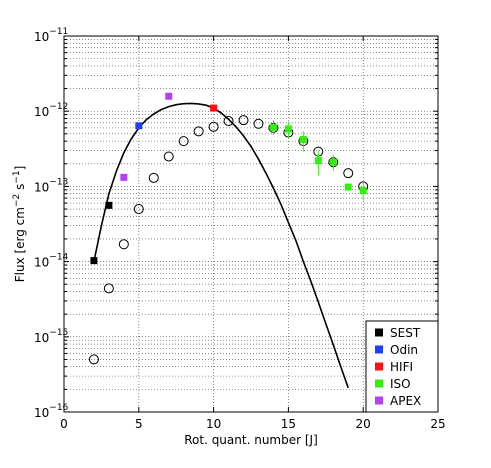 The width and height of the screenshot is (491, 468). I want to click on y-tick-exponent: −13, so click(58, 182).